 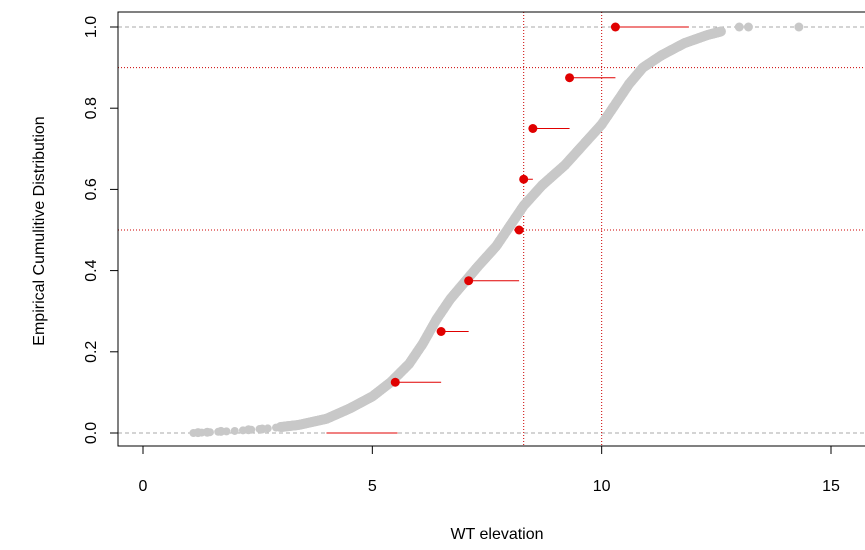 I want to click on x-axis-label: WT elevation, so click(x=496, y=534).